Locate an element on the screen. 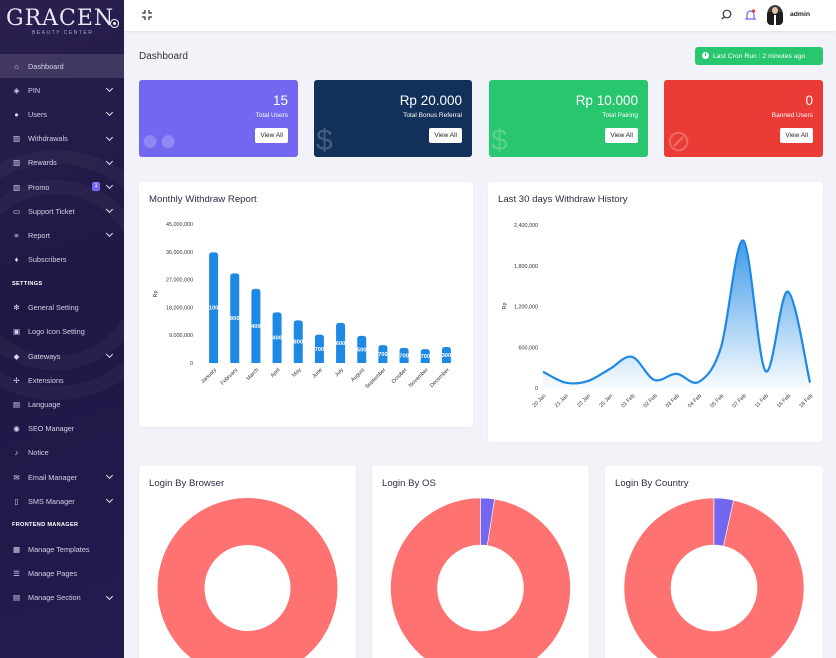 This screenshot has width=836, height=658. ban-icon: ⊘ is located at coordinates (679, 141).